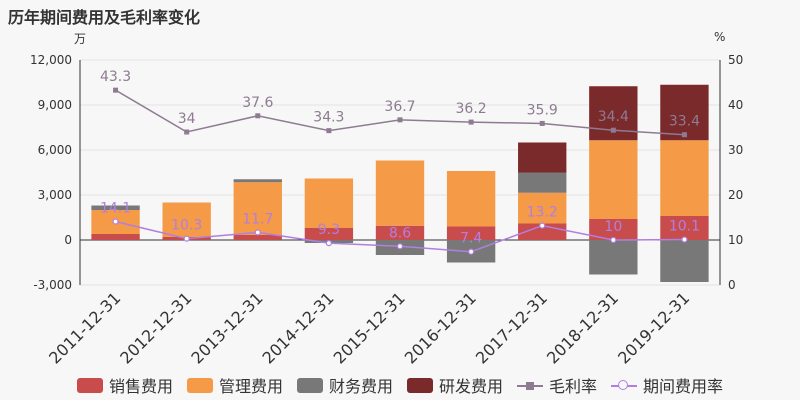  I want to click on gross-margin-label: 36.7, so click(399, 107).